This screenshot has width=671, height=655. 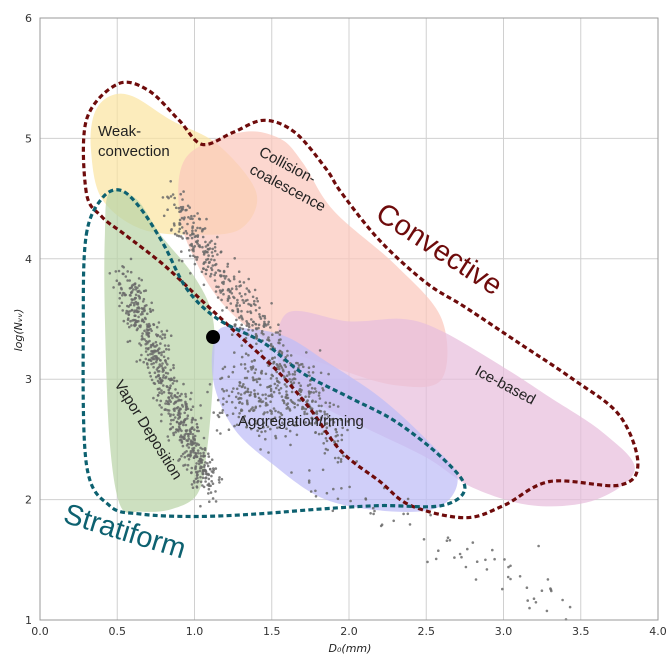 What do you see at coordinates (28, 18) in the screenshot?
I see `y-tick-label: 6` at bounding box center [28, 18].